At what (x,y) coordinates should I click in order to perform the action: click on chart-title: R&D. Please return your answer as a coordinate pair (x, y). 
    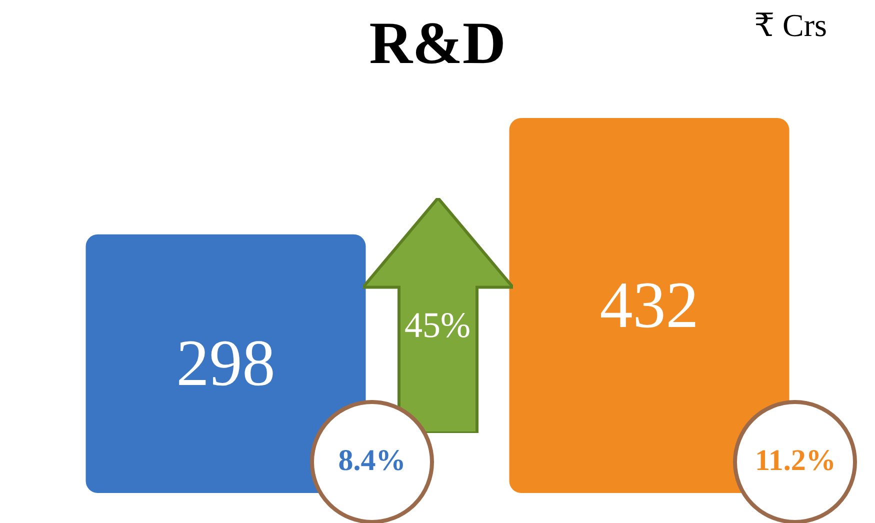
    Looking at the image, I should click on (437, 43).